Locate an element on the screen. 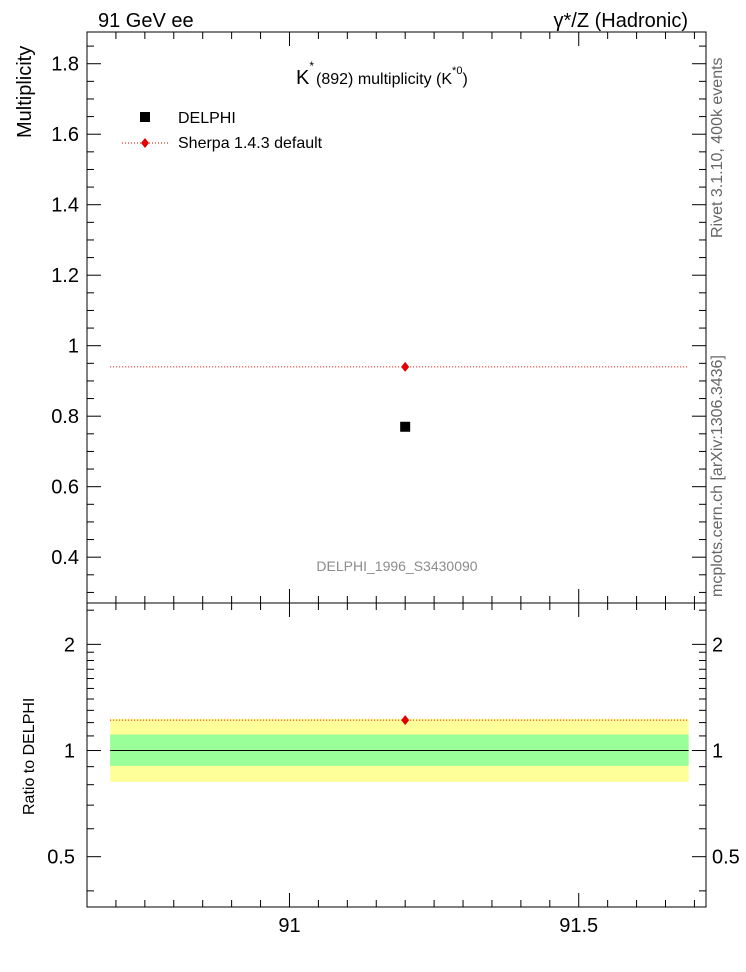 Image resolution: width=746 pixels, height=972 pixels. main-y-tick-label: 0.8 is located at coordinates (65, 417).